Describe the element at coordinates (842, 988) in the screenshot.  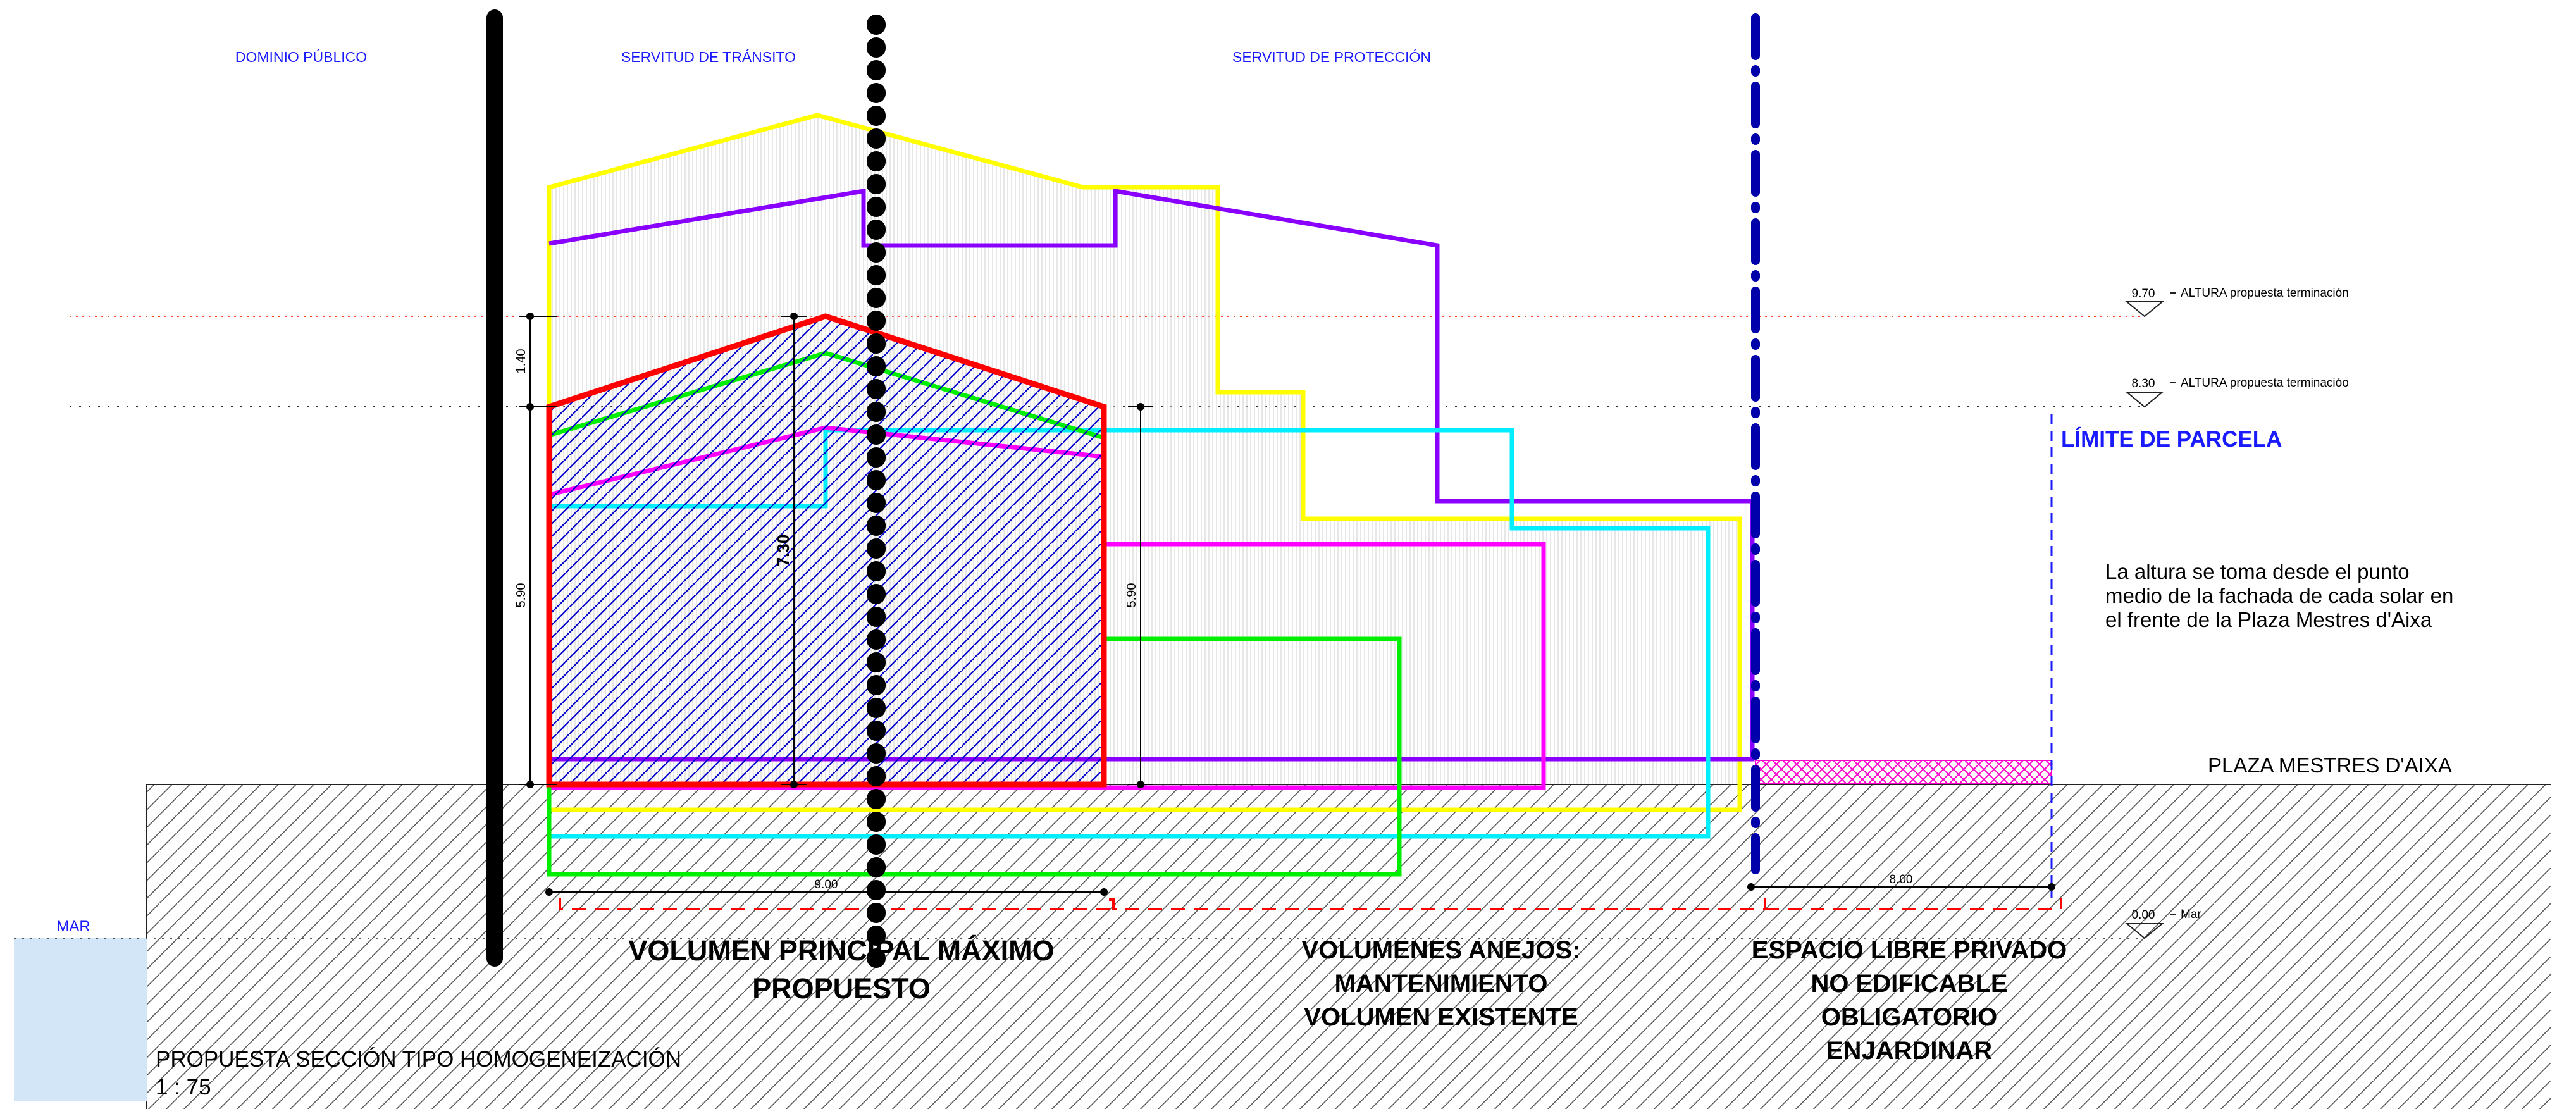
I see `volumen-principal-line-2: PROPUESTO` at that location.